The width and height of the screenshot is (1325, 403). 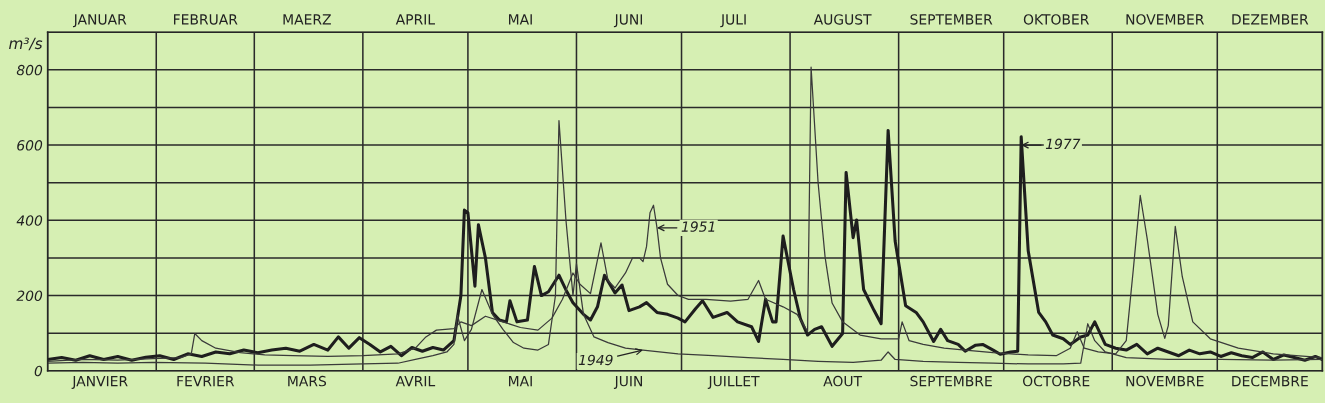 I want to click on x-tick-label: DECEMBRE, so click(x=1270, y=381).